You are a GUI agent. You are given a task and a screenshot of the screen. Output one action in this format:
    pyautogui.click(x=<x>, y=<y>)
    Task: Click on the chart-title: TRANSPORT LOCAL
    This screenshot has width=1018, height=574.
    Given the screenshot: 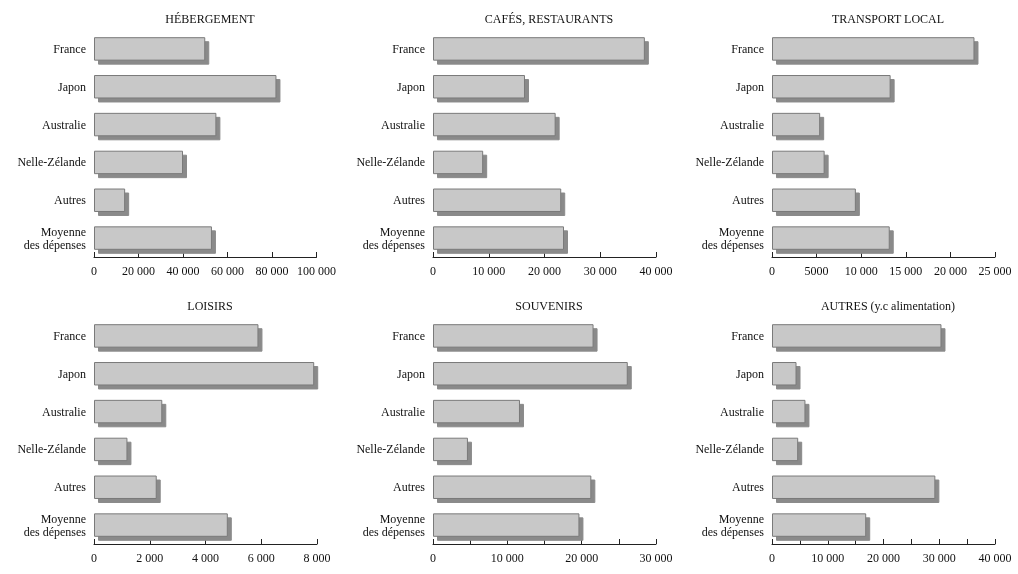 What is the action you would take?
    pyautogui.click(x=888, y=19)
    